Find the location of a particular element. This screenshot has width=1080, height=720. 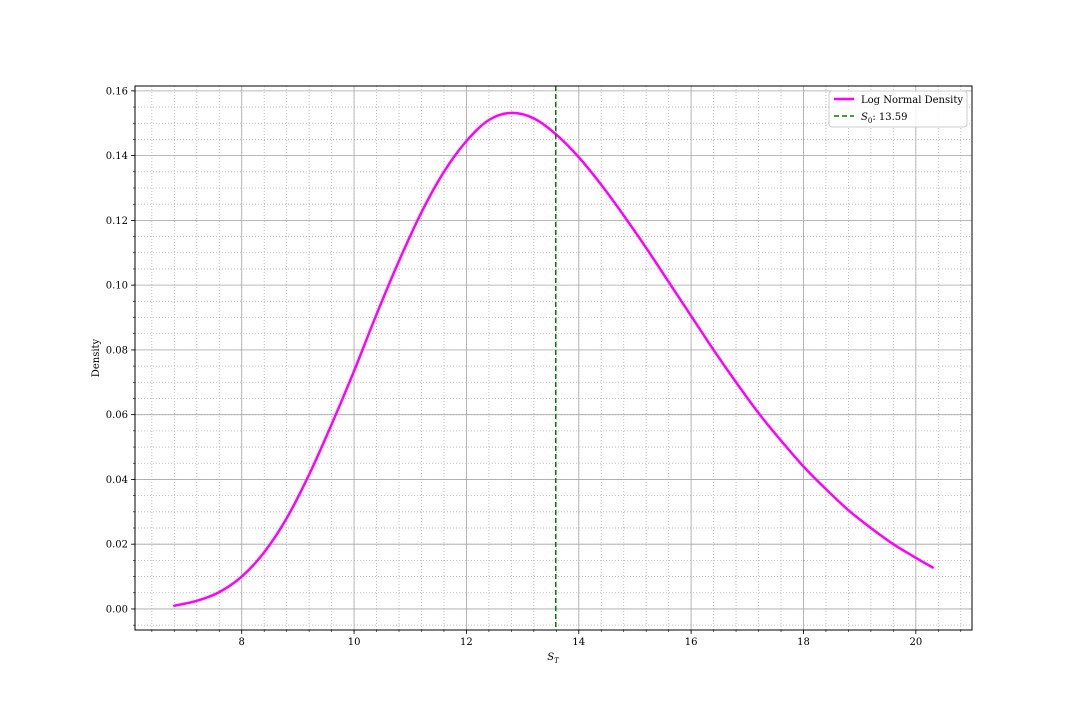

x-axis-title-subscript: T is located at coordinates (557, 661).